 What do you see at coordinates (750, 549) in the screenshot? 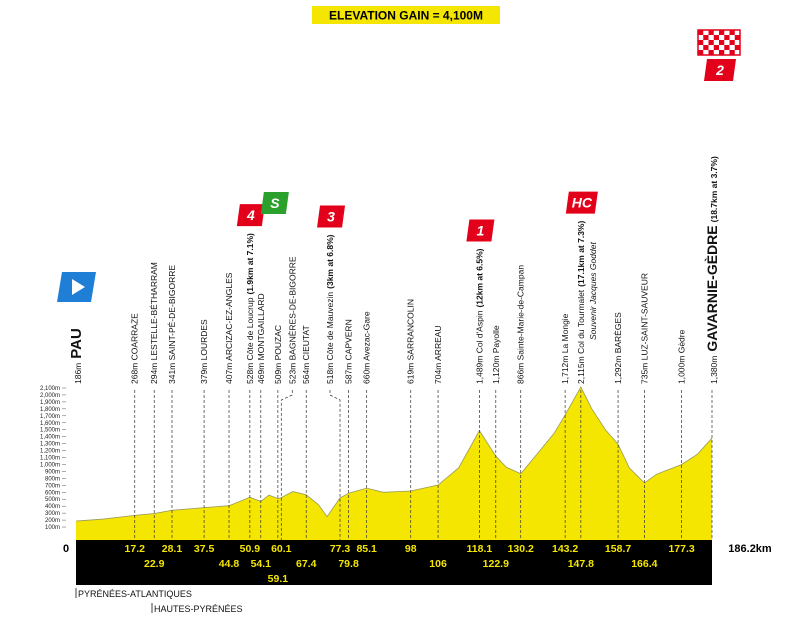
I see `x-tick-label: 186.2km` at bounding box center [750, 549].